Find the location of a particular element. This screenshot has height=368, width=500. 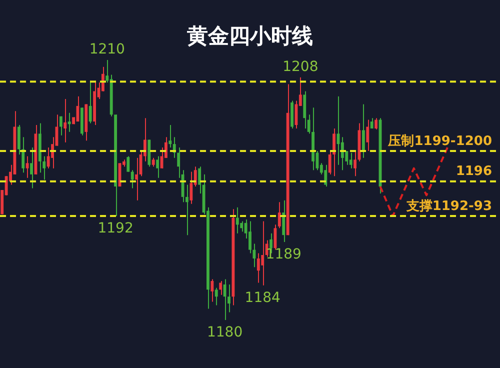

annotation: 1210 is located at coordinates (107, 50).